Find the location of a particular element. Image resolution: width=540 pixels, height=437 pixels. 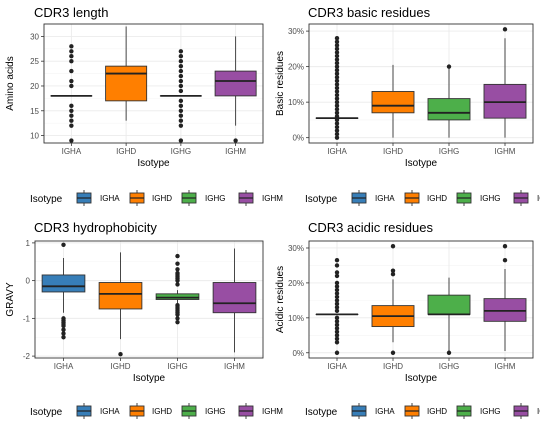

y-tick-label: 25 is located at coordinates (34, 61).